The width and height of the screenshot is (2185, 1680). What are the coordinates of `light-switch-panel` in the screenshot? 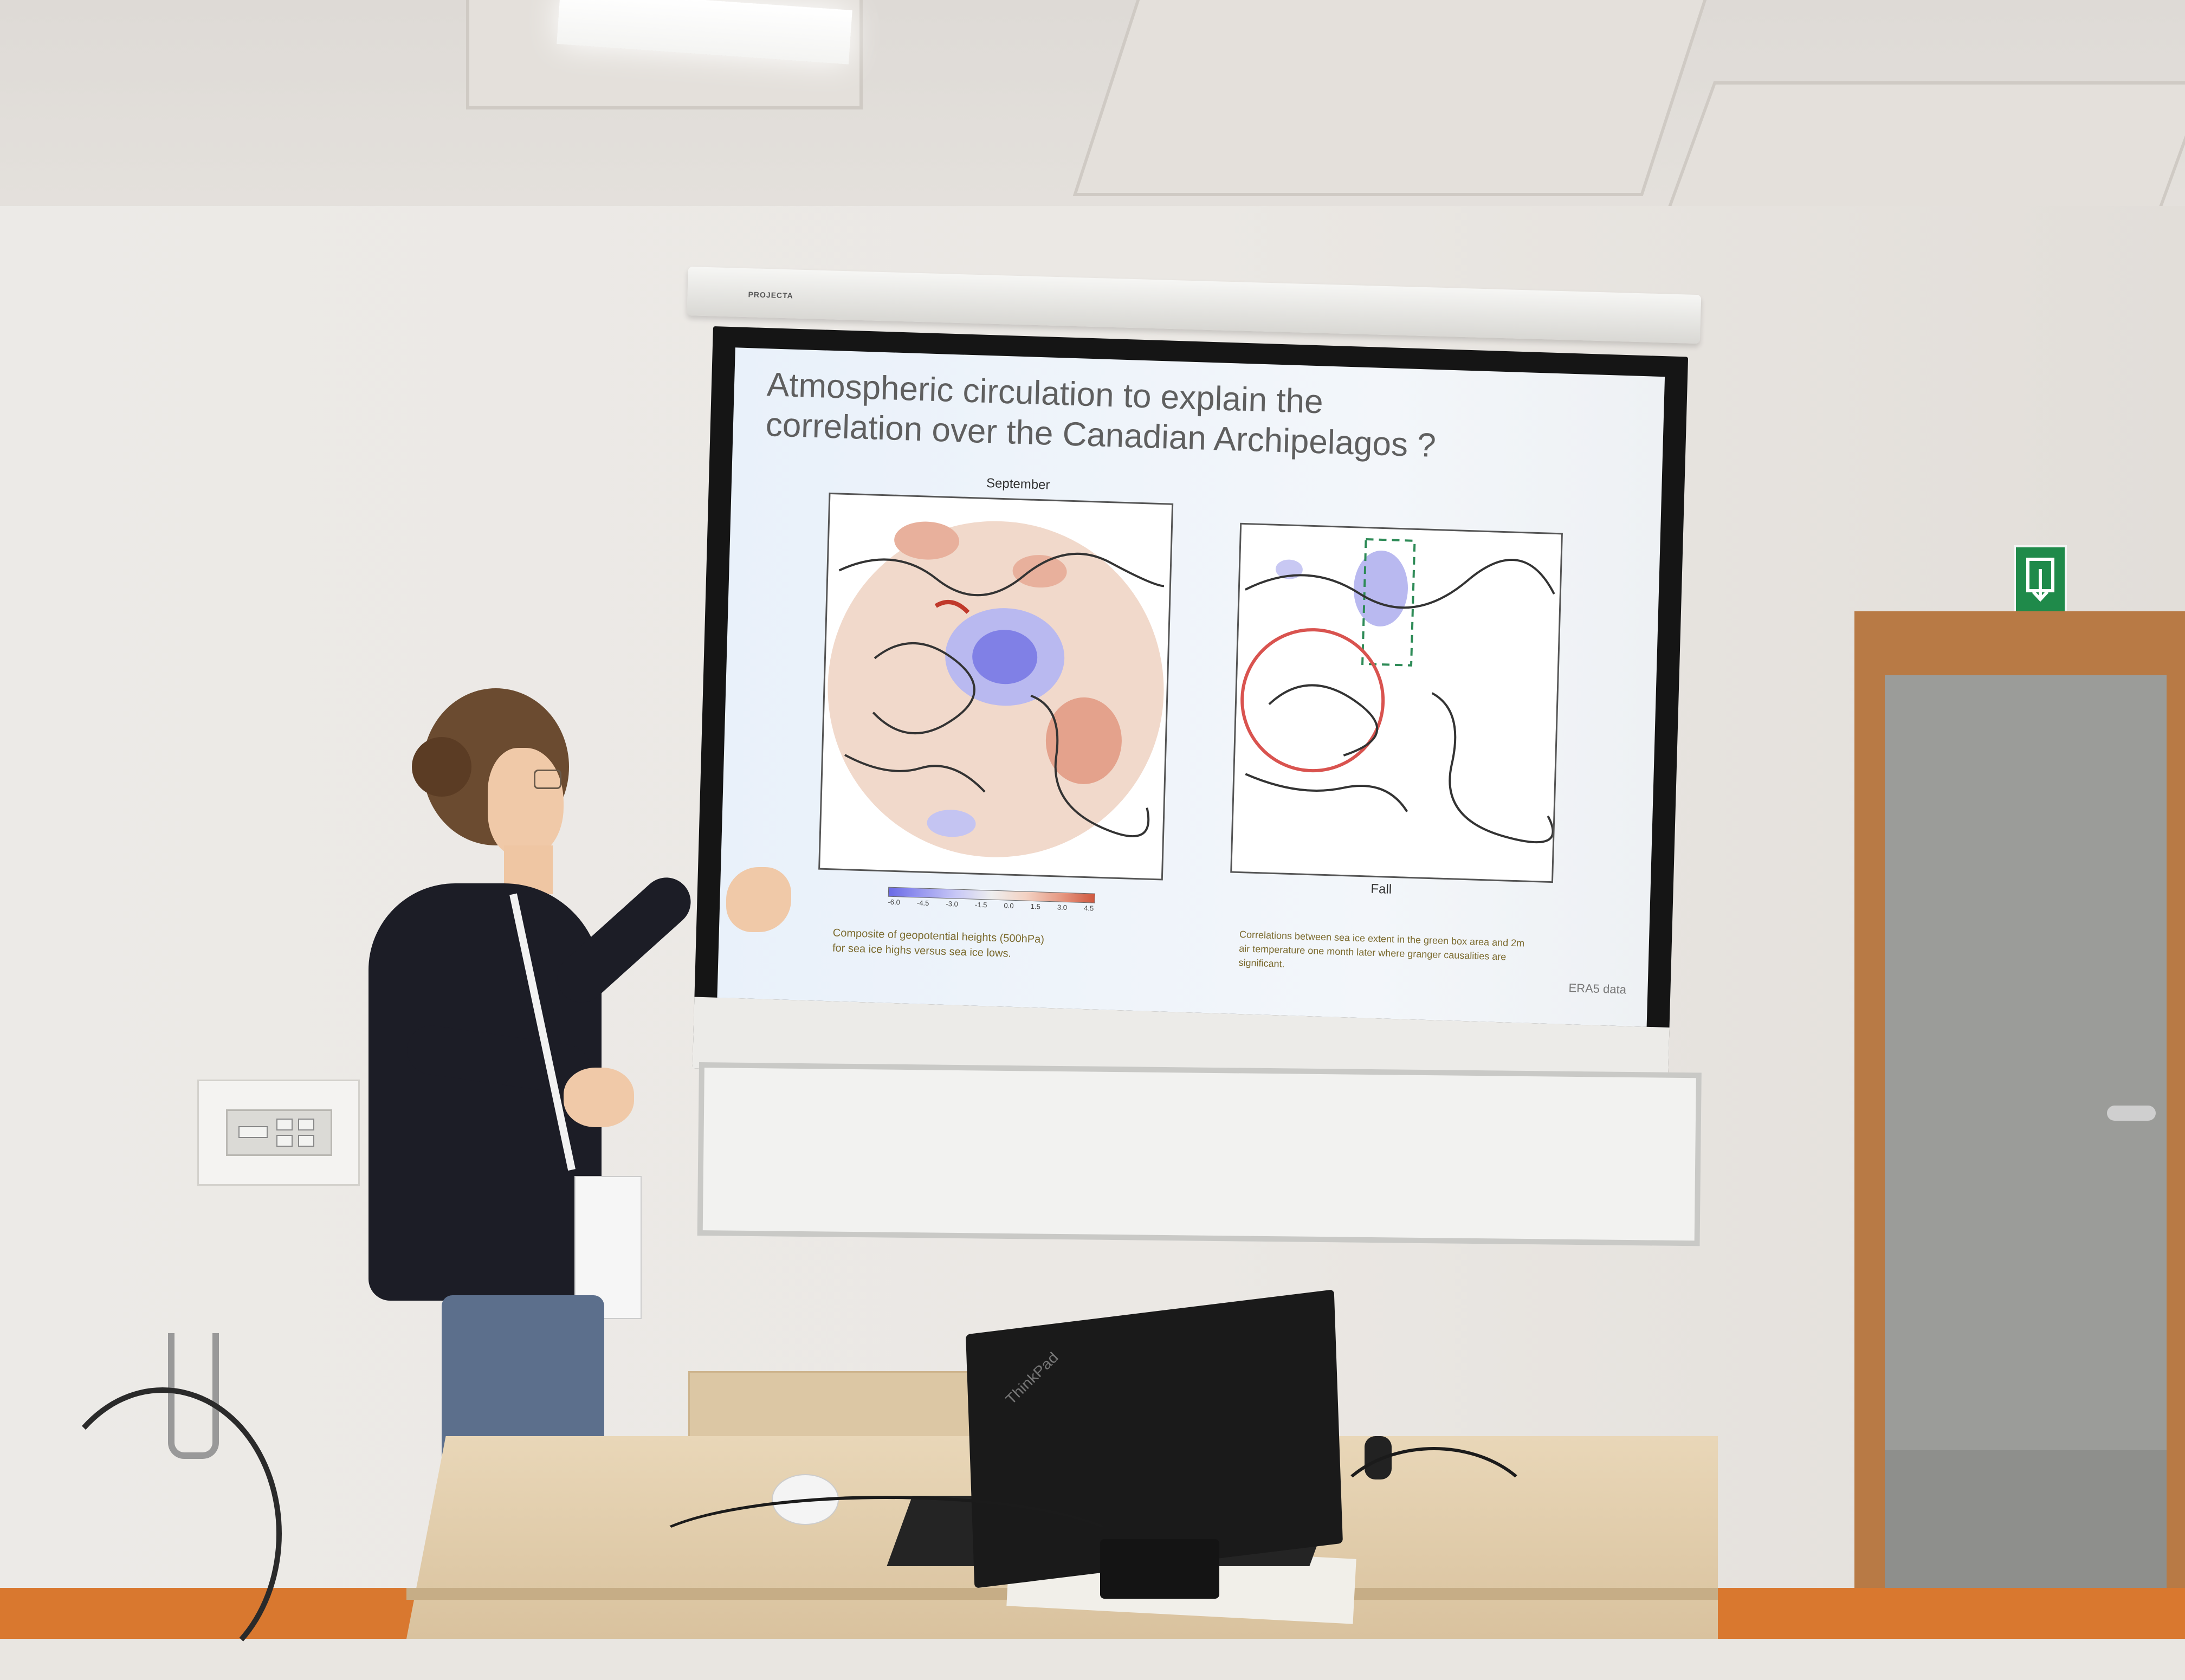 It's located at (279, 1133).